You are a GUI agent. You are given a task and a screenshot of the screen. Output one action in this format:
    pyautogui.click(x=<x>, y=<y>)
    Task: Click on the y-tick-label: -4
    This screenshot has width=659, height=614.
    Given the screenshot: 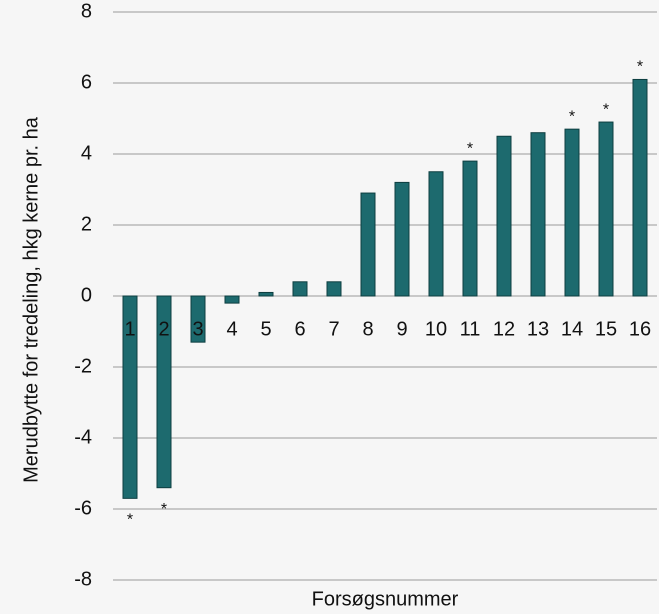 What is the action you would take?
    pyautogui.click(x=83, y=437)
    